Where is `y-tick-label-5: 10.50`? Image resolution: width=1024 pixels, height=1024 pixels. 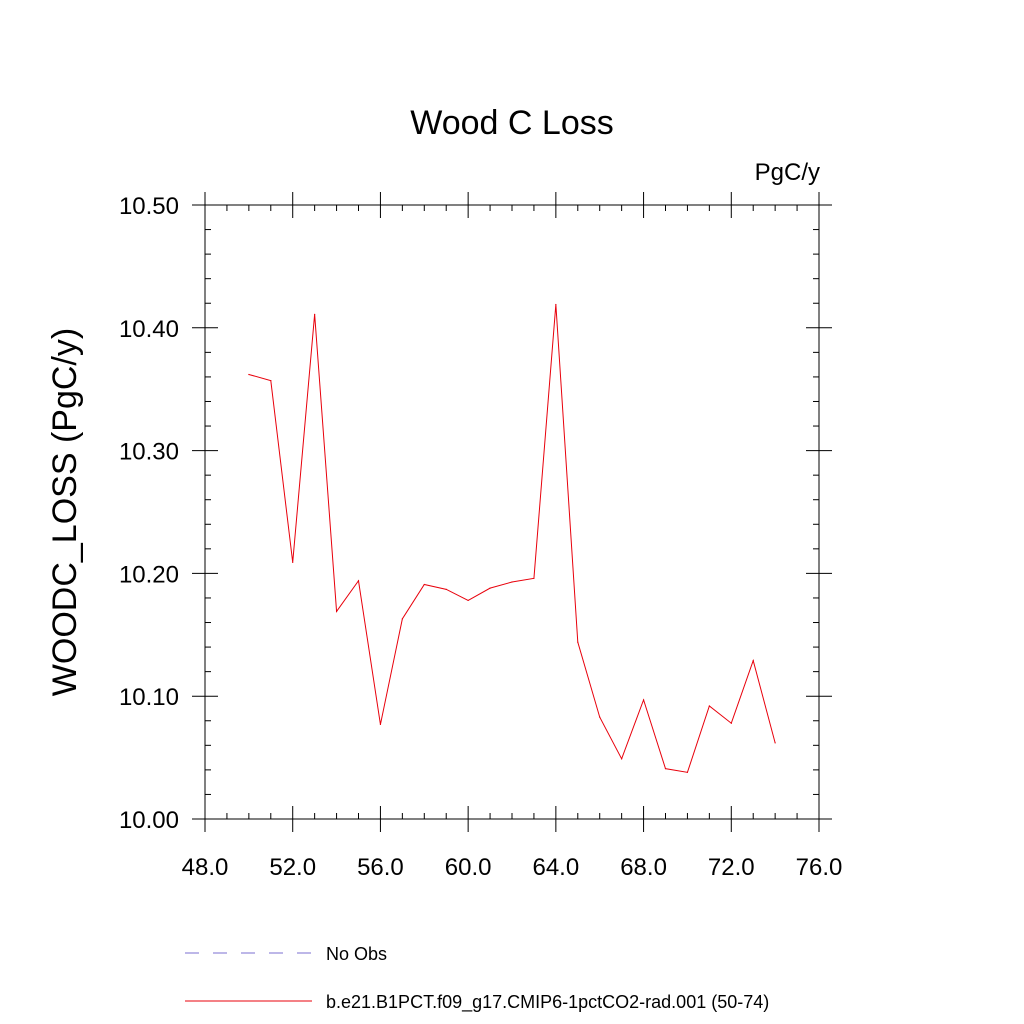 y-tick-label-5: 10.50 is located at coordinates (149, 206).